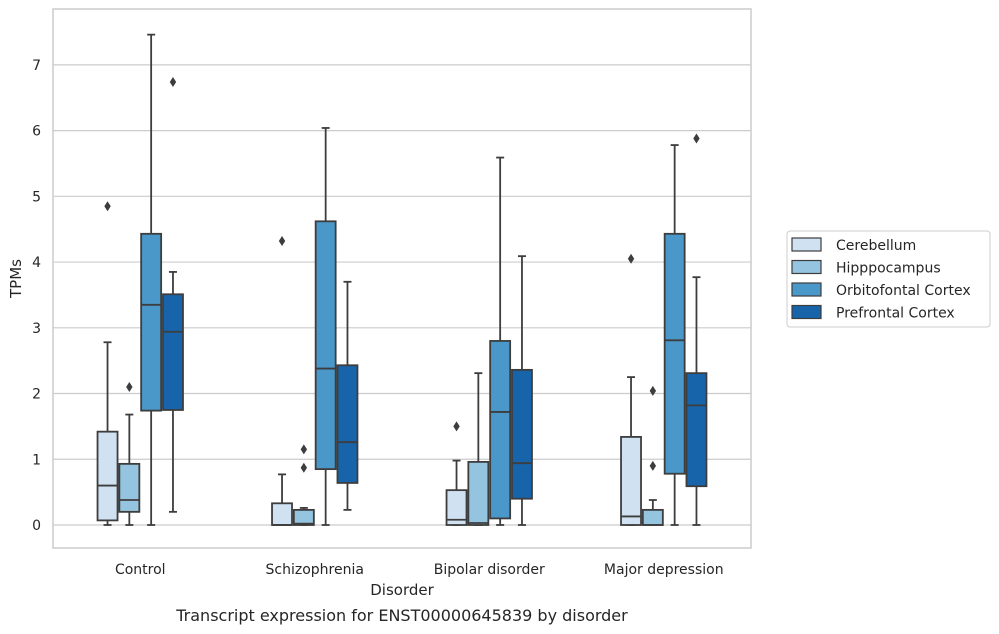  I want to click on legend-label: Cerebellum, so click(876, 246).